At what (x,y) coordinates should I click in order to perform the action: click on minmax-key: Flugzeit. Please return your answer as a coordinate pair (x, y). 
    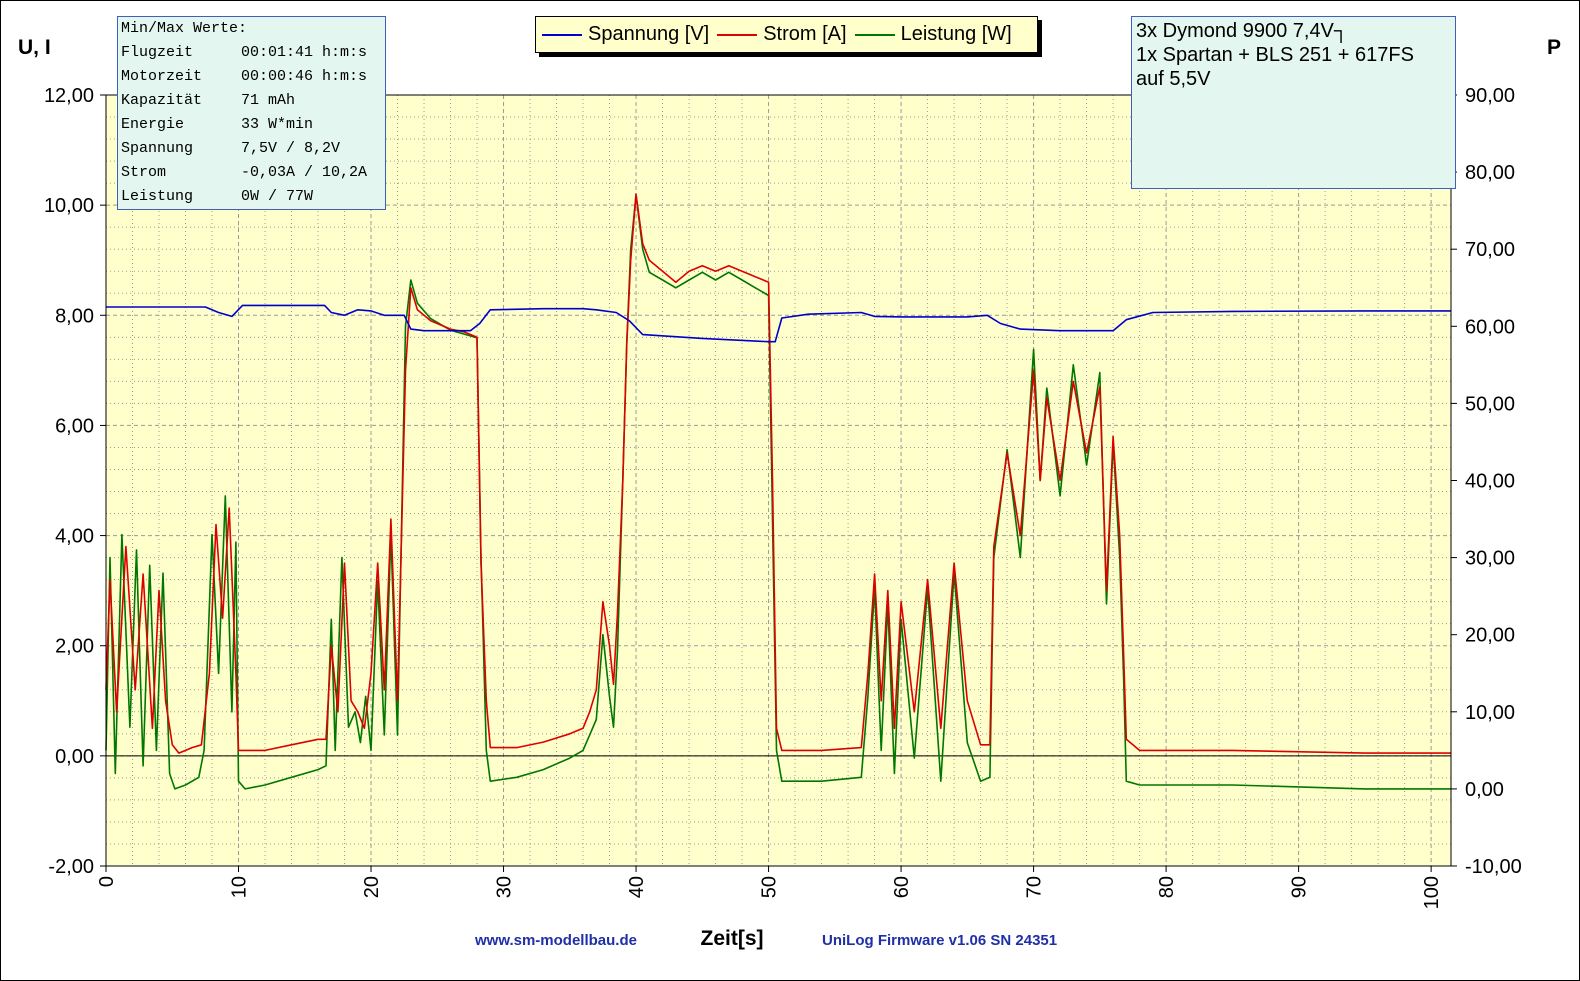
    Looking at the image, I should click on (157, 52).